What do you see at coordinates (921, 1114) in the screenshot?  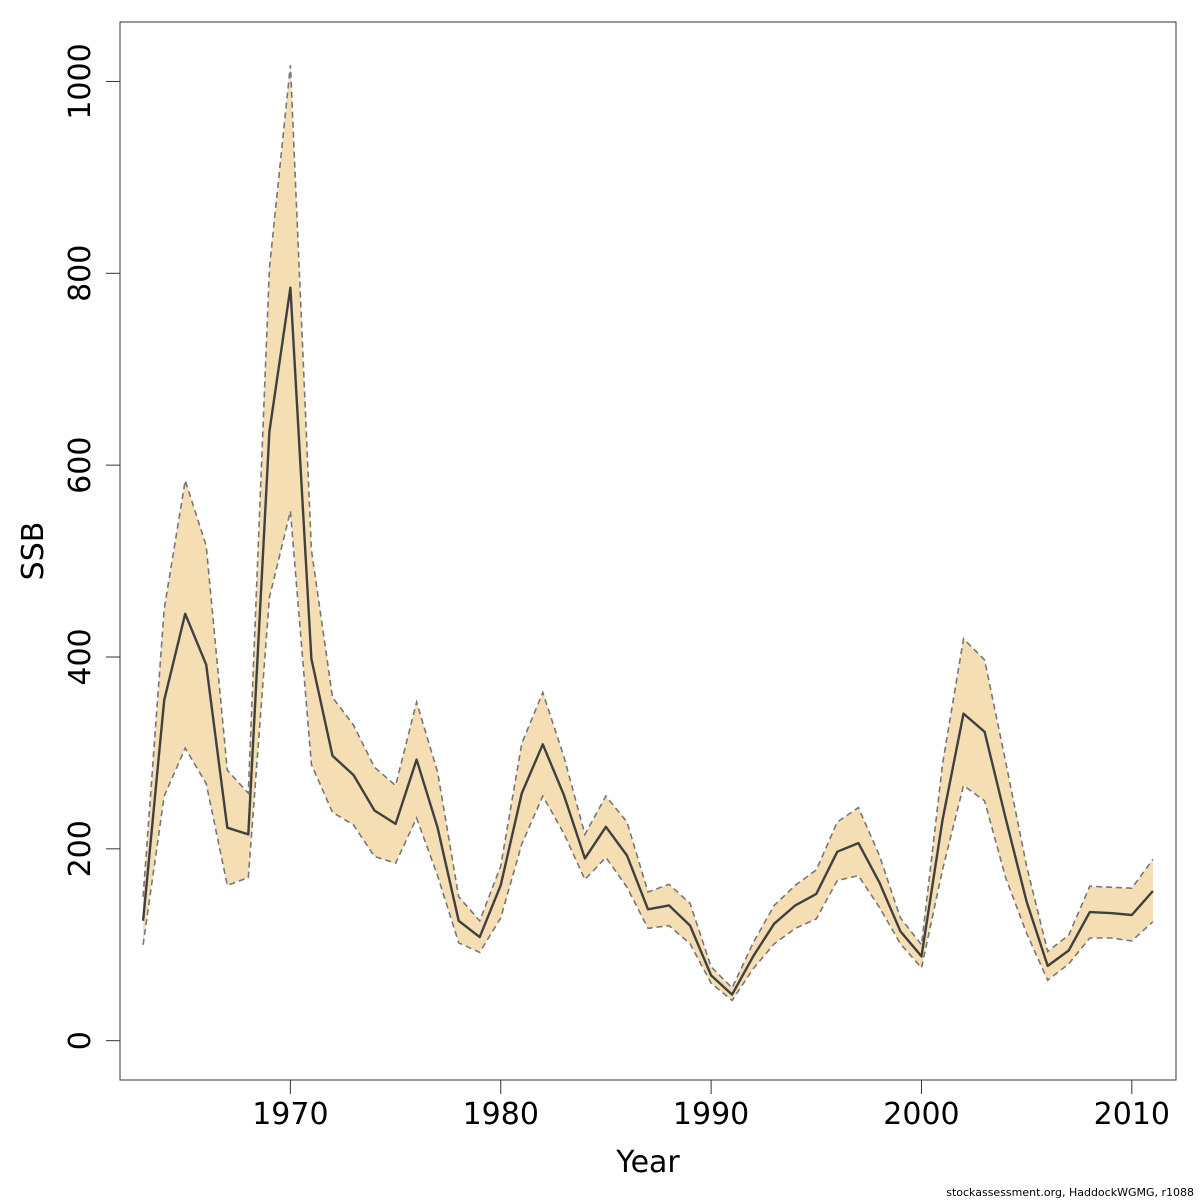 I see `x-tick-label: 2000` at bounding box center [921, 1114].